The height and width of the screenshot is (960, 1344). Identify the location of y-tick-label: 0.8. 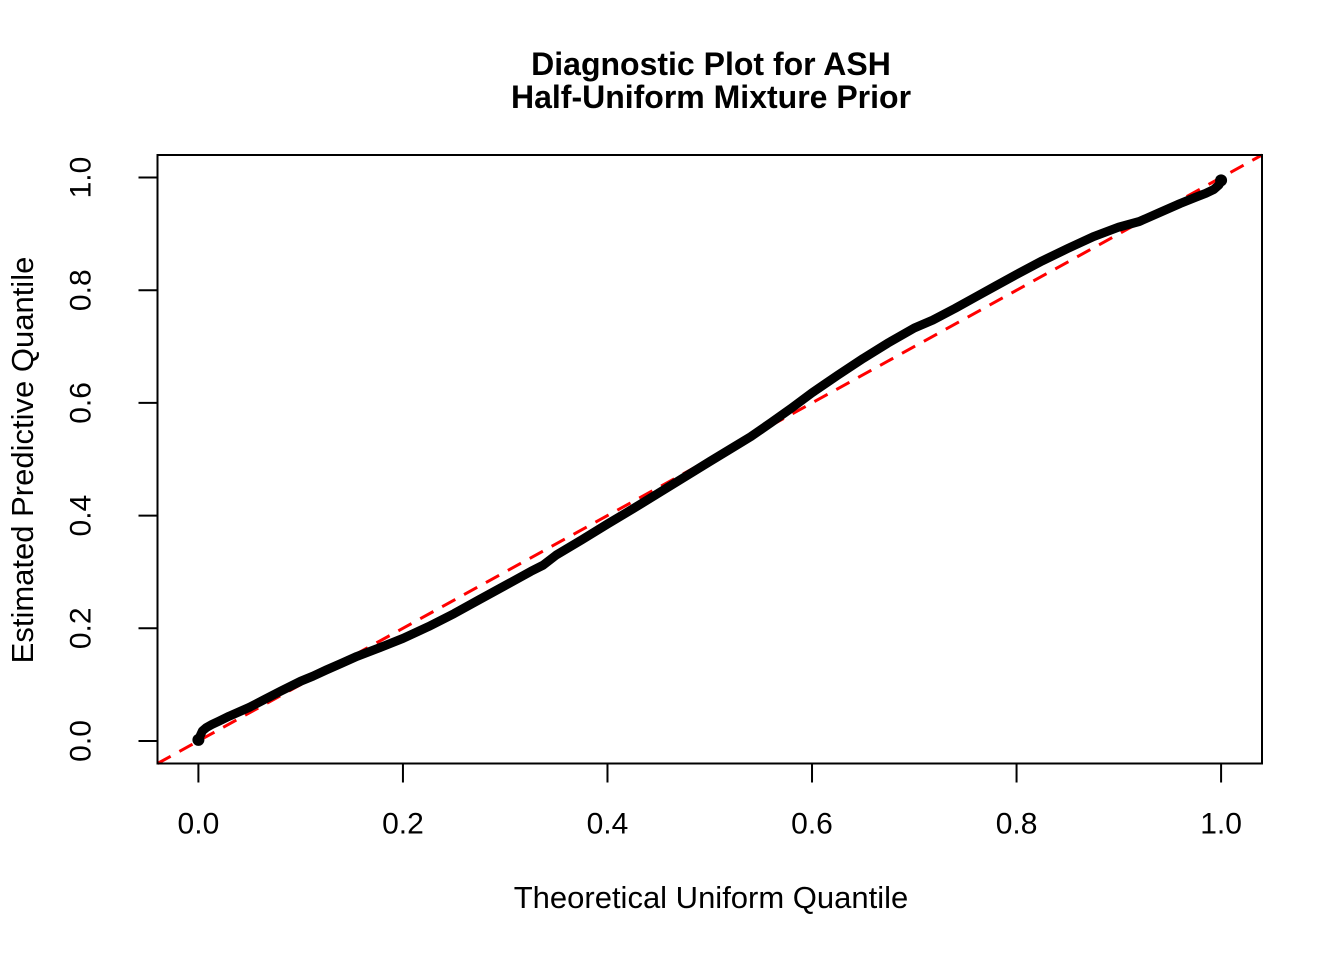
(81, 290).